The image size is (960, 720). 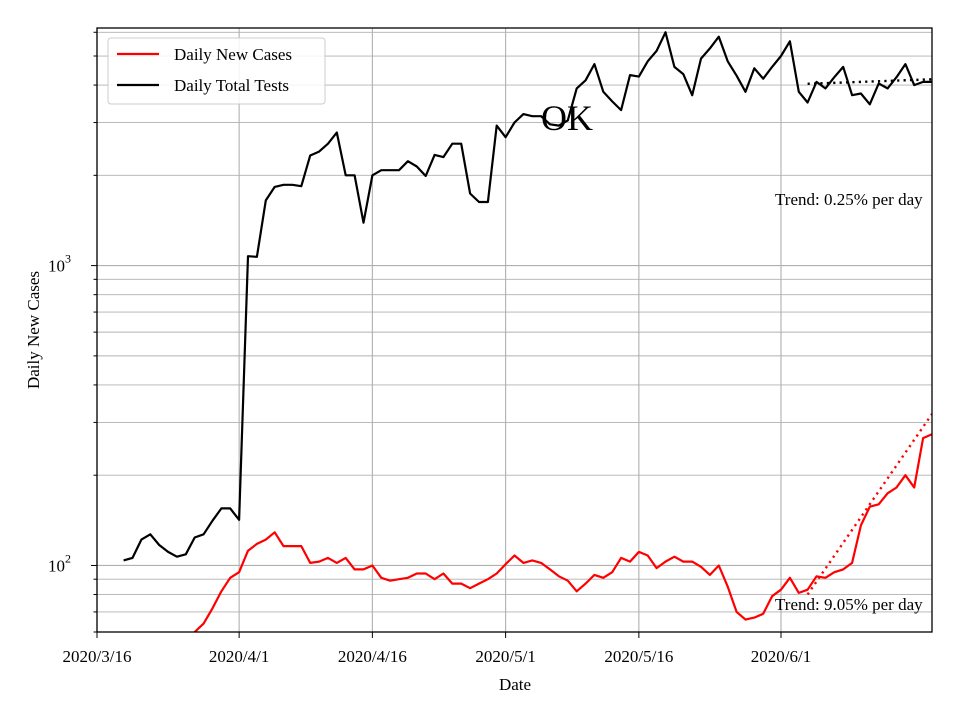 What do you see at coordinates (869, 81) in the screenshot?
I see `tests-trend-line` at bounding box center [869, 81].